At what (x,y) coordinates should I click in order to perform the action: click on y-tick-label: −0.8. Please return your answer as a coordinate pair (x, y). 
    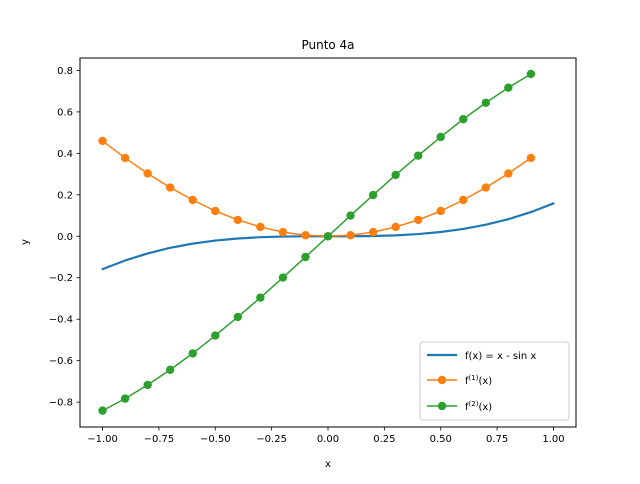
    Looking at the image, I should click on (61, 403).